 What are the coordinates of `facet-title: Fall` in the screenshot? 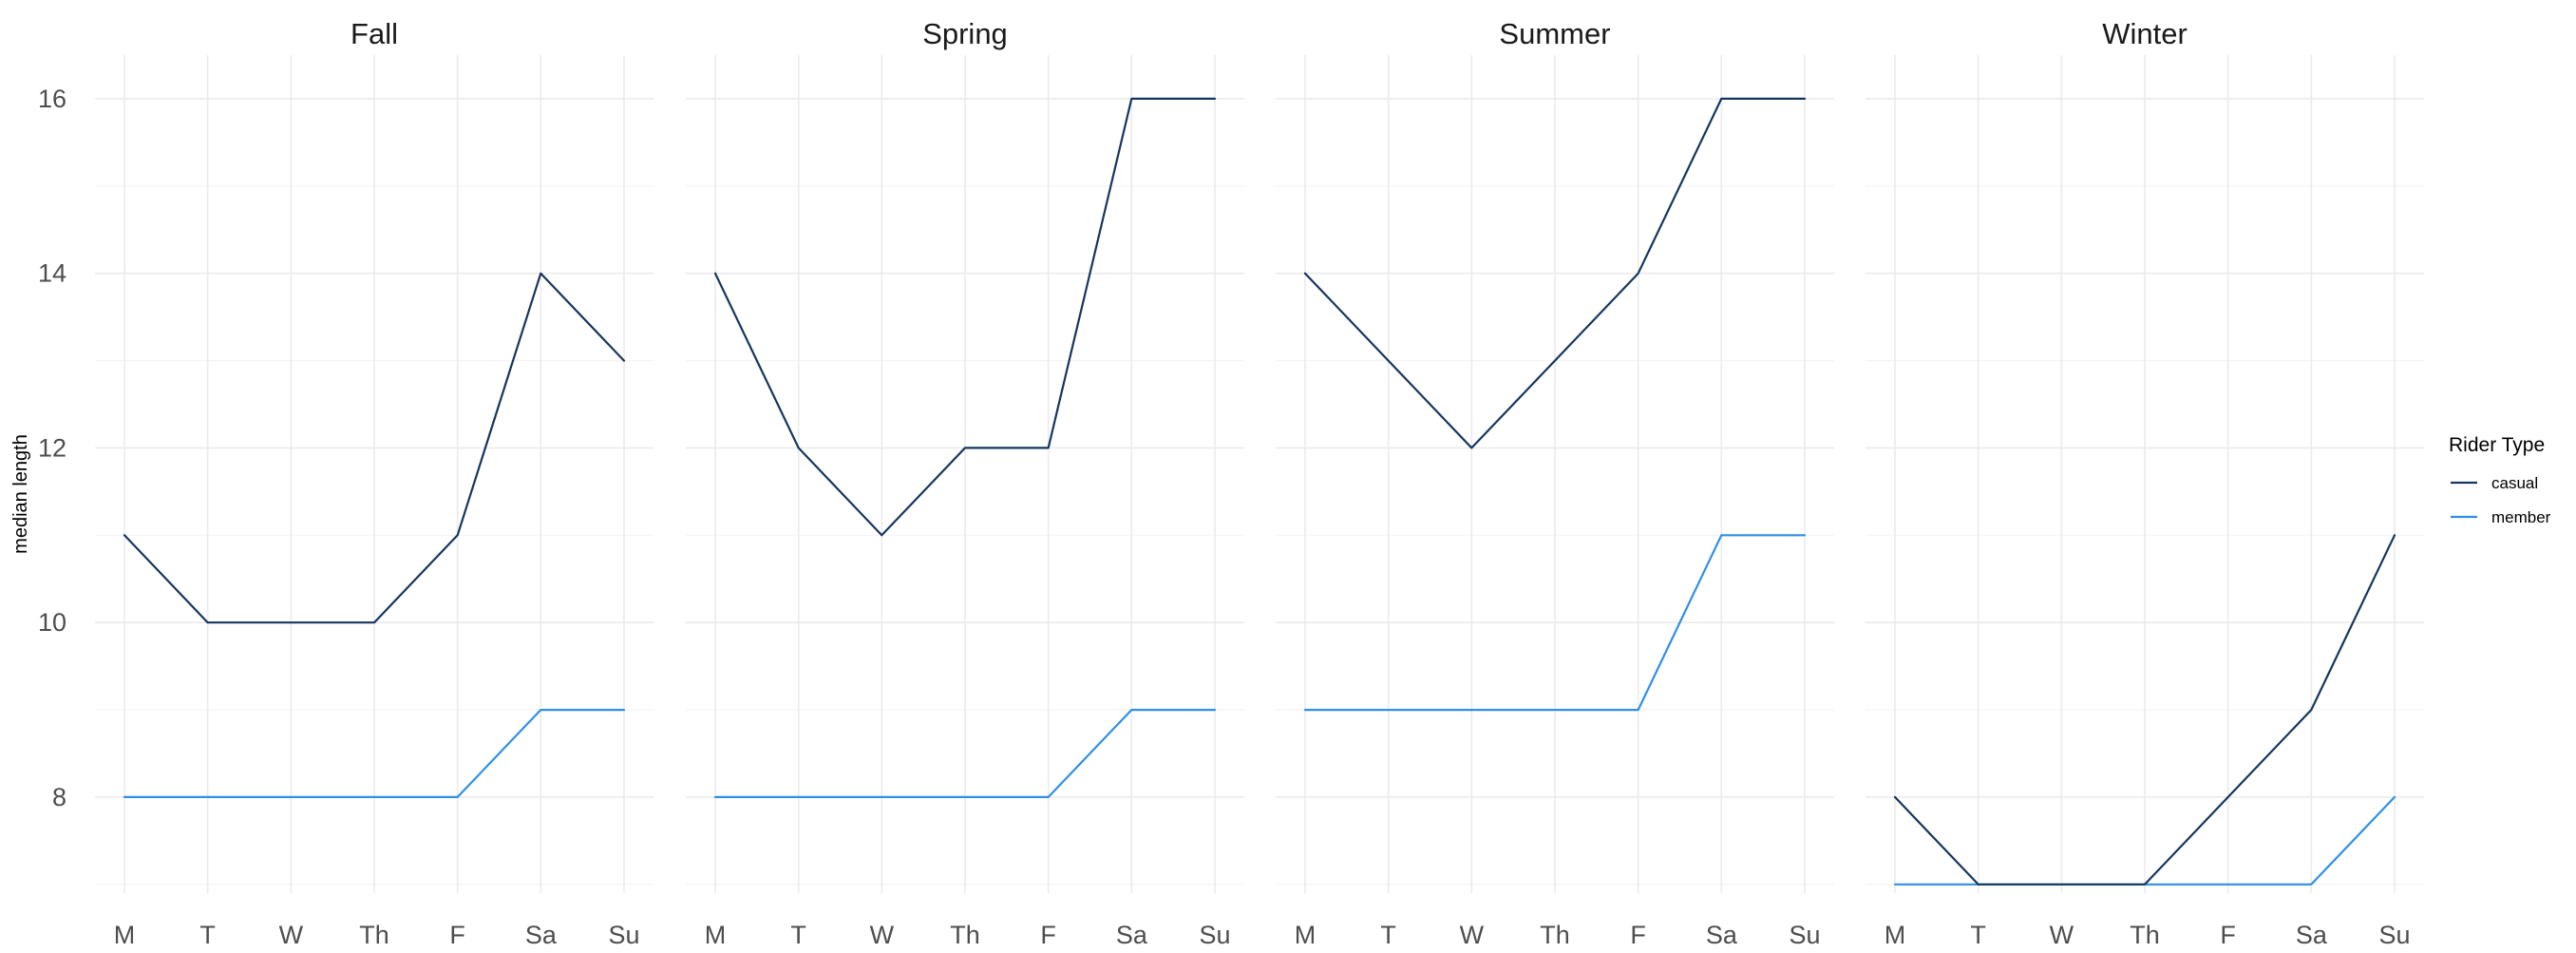 It's located at (374, 33).